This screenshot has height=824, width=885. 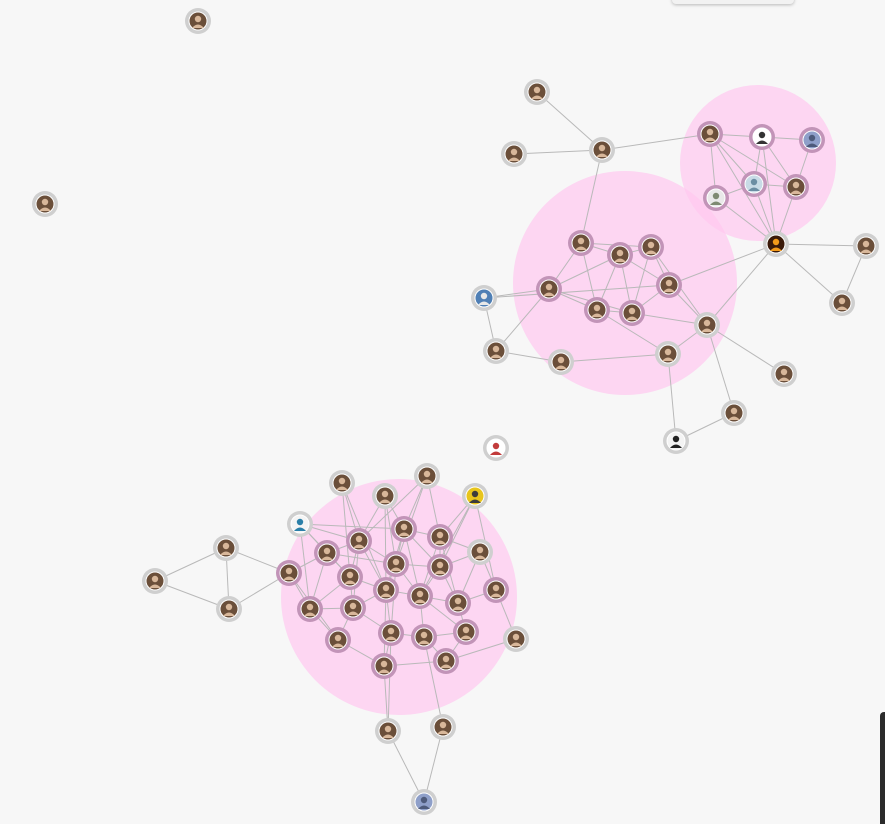 I want to click on community-lower-left, so click(x=399, y=597).